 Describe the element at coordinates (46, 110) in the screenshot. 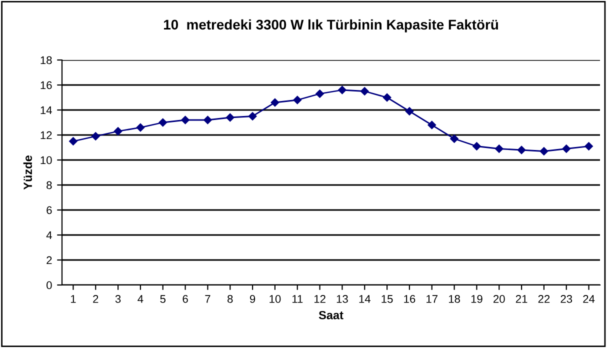

I see `y-tick-label: 14` at that location.